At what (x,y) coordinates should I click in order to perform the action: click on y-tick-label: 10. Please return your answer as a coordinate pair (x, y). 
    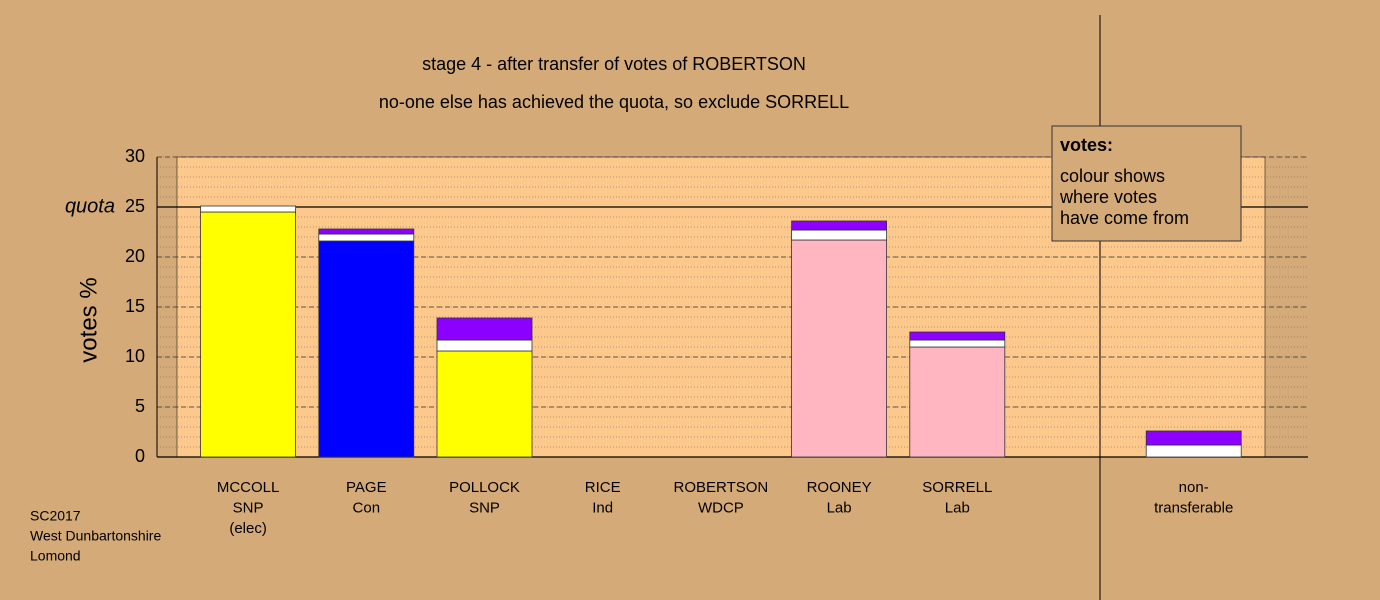
    Looking at the image, I should click on (135, 356).